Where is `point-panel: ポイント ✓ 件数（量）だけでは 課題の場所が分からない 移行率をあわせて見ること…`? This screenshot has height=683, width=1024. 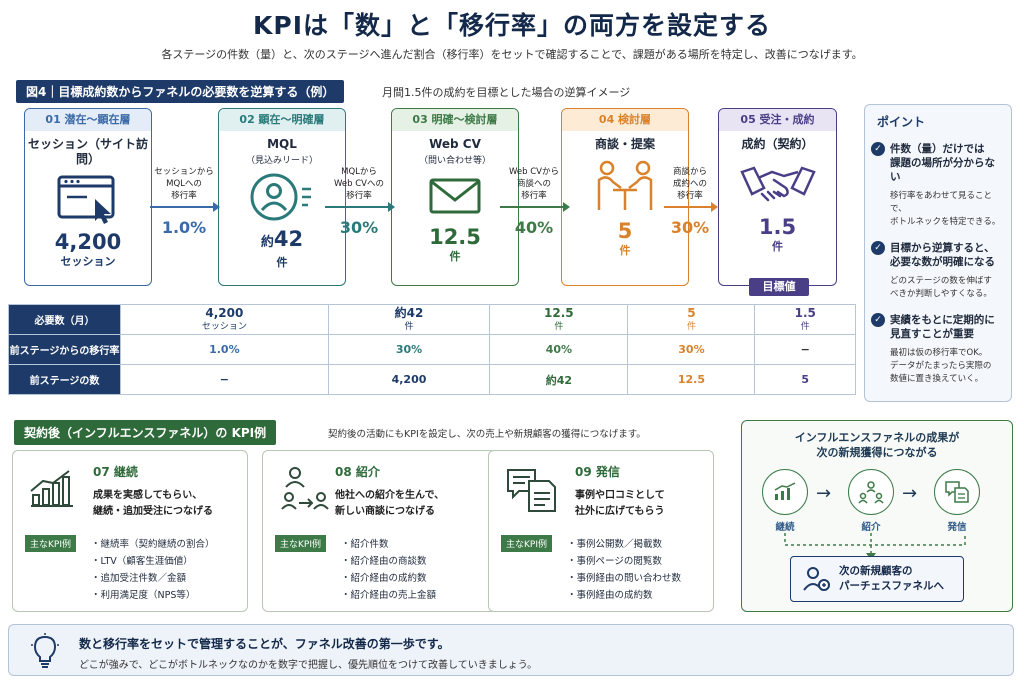
point-panel: ポイント ✓ 件数（量）だけでは 課題の場所が分からない 移行率をあわせて見ること… is located at coordinates (938, 253).